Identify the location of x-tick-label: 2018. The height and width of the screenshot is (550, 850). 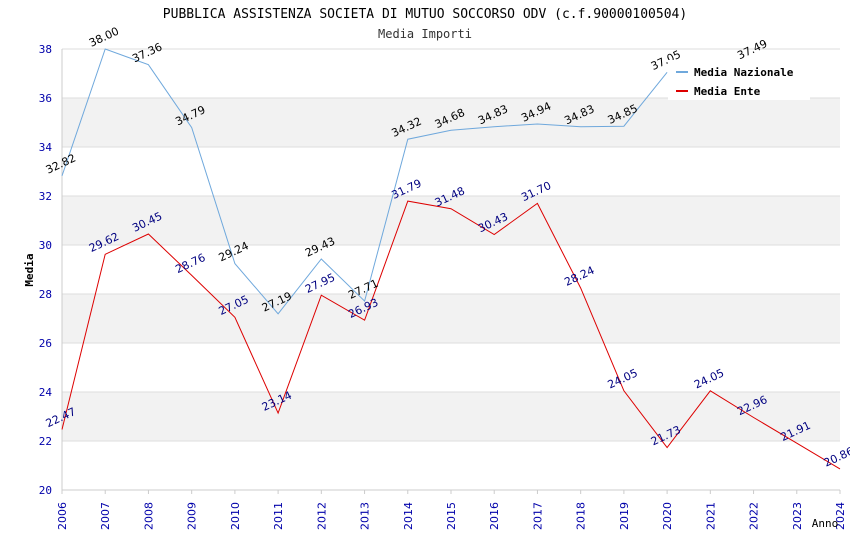
(581, 516).